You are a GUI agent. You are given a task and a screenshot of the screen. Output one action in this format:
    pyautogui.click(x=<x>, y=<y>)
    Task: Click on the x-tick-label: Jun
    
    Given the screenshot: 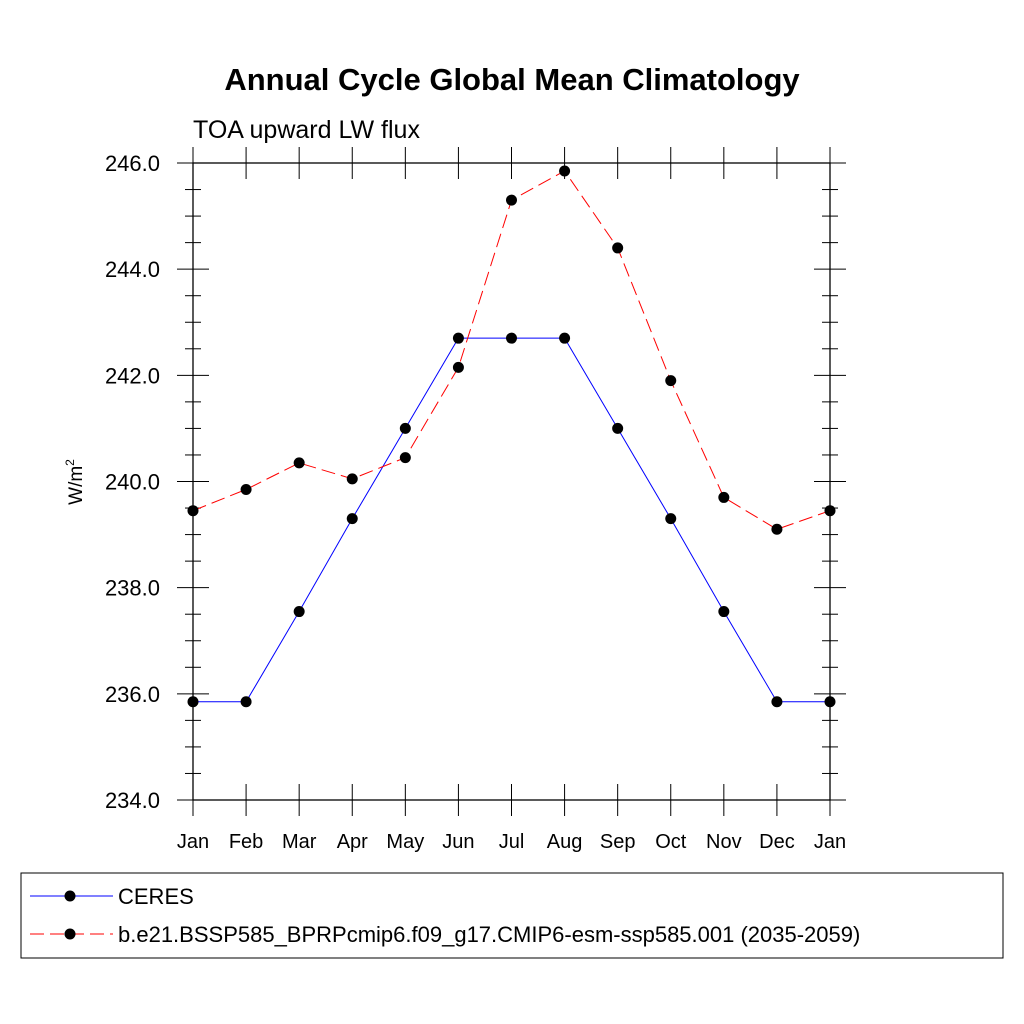 What is the action you would take?
    pyautogui.click(x=458, y=842)
    